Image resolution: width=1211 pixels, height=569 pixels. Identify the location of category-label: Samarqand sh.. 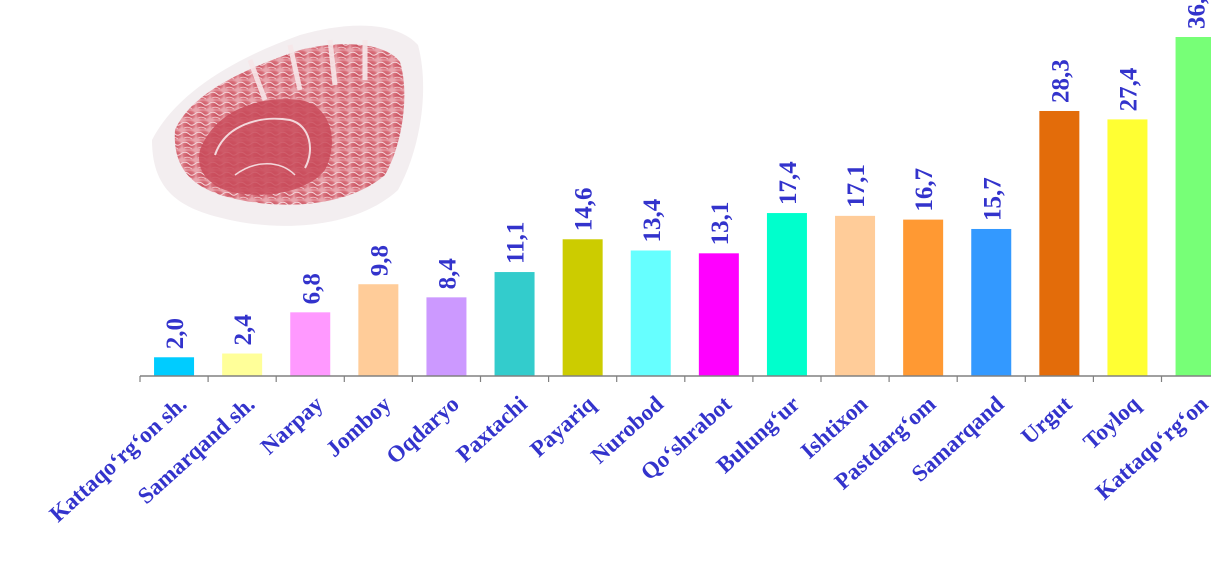
(196, 450).